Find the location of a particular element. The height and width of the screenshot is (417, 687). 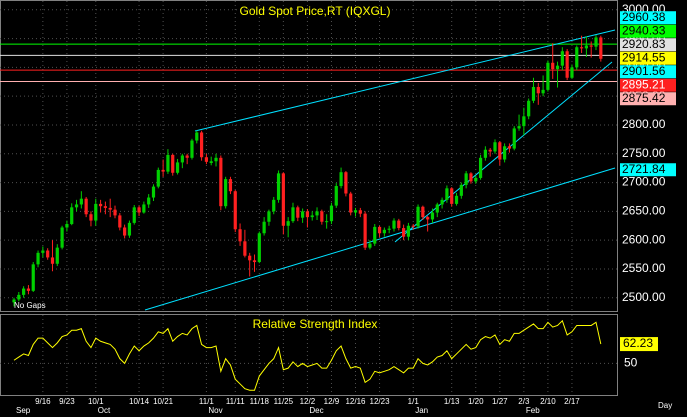

x-tick-label: 10/14 is located at coordinates (139, 401).